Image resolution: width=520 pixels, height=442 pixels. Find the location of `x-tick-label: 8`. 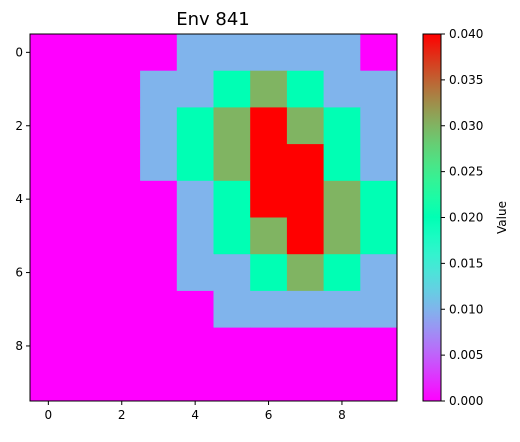

x-tick-label: 8 is located at coordinates (342, 415).